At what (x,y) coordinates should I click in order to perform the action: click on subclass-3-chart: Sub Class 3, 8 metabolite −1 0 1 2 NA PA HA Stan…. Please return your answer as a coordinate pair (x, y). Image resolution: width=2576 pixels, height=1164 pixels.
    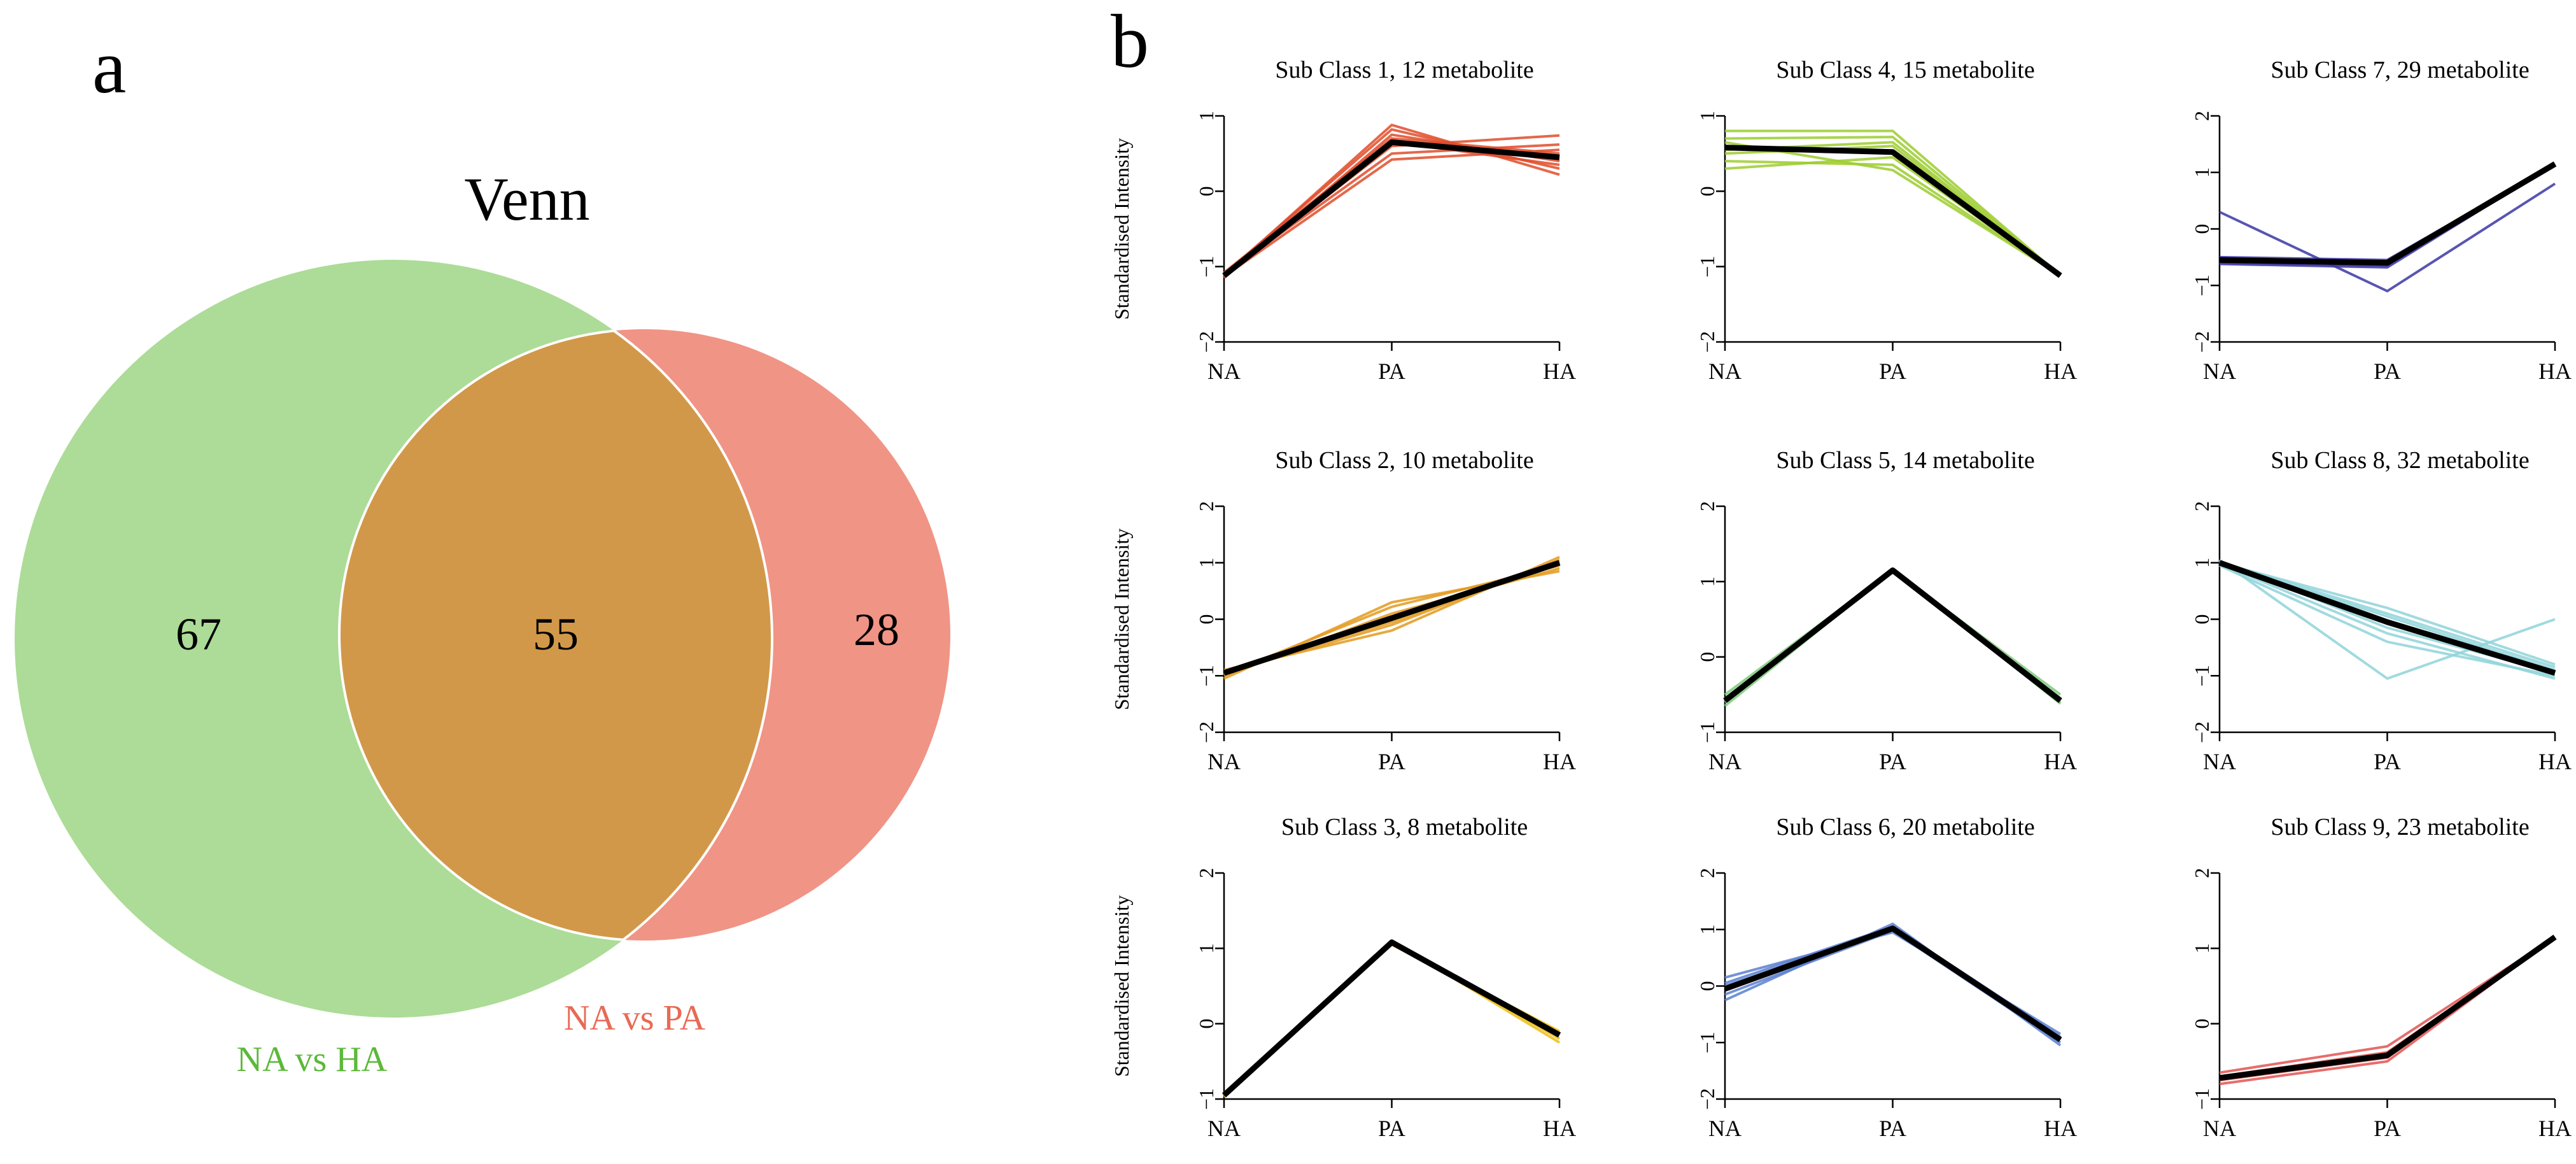
    Looking at the image, I should click on (1343, 977).